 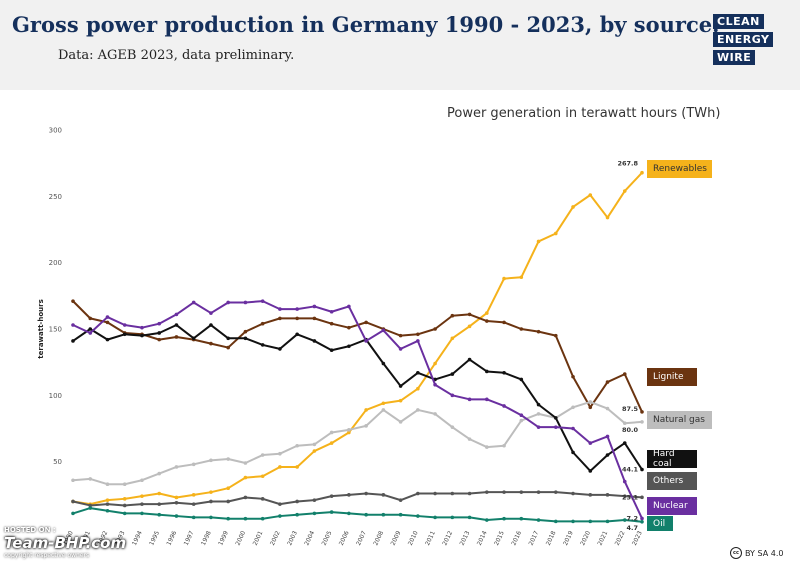 I want to click on license-badge: cc BY SA 4.0, so click(x=756, y=553).